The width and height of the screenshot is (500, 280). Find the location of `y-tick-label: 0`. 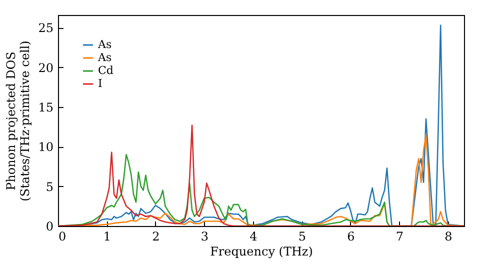

y-tick-label: 0 is located at coordinates (50, 227).